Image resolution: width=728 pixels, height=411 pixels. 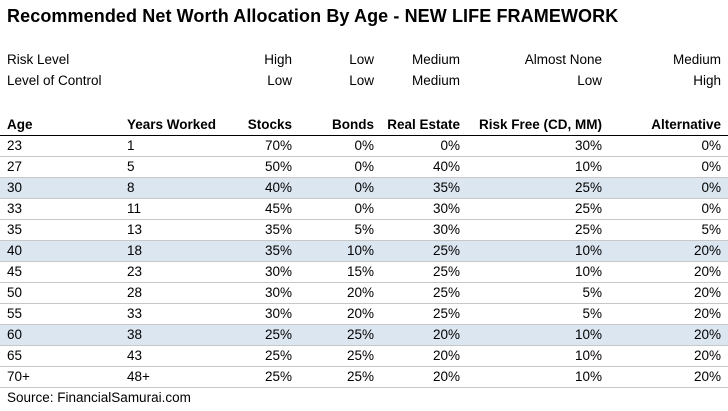 What do you see at coordinates (38, 59) in the screenshot?
I see `risk-level-label: Risk Level` at bounding box center [38, 59].